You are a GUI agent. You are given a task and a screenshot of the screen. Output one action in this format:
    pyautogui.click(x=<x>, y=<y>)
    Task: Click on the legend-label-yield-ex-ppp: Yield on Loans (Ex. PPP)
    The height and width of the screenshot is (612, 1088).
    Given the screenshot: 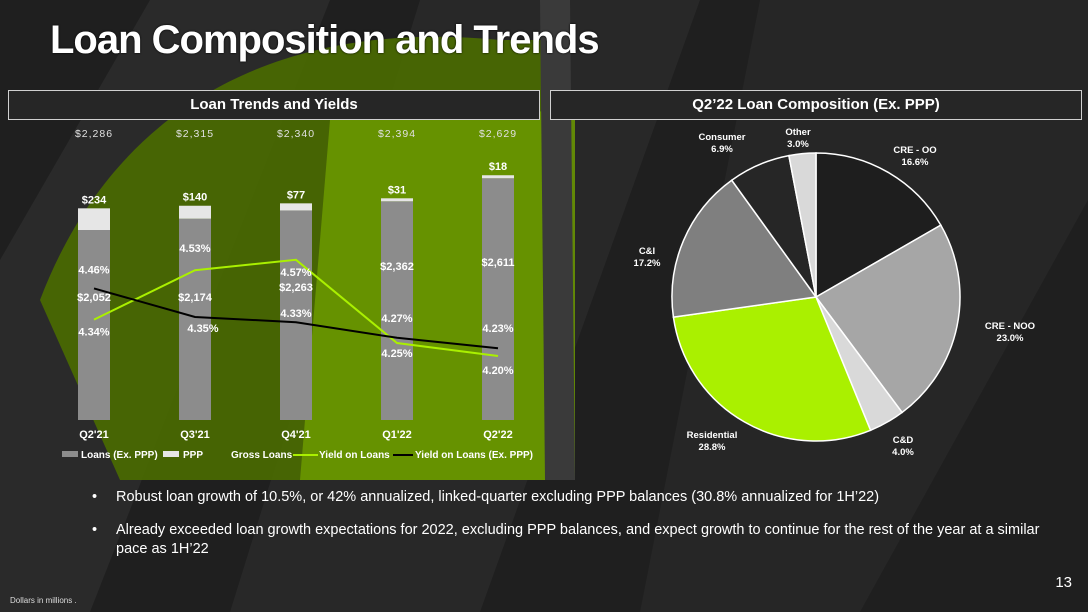 What is the action you would take?
    pyautogui.click(x=474, y=455)
    